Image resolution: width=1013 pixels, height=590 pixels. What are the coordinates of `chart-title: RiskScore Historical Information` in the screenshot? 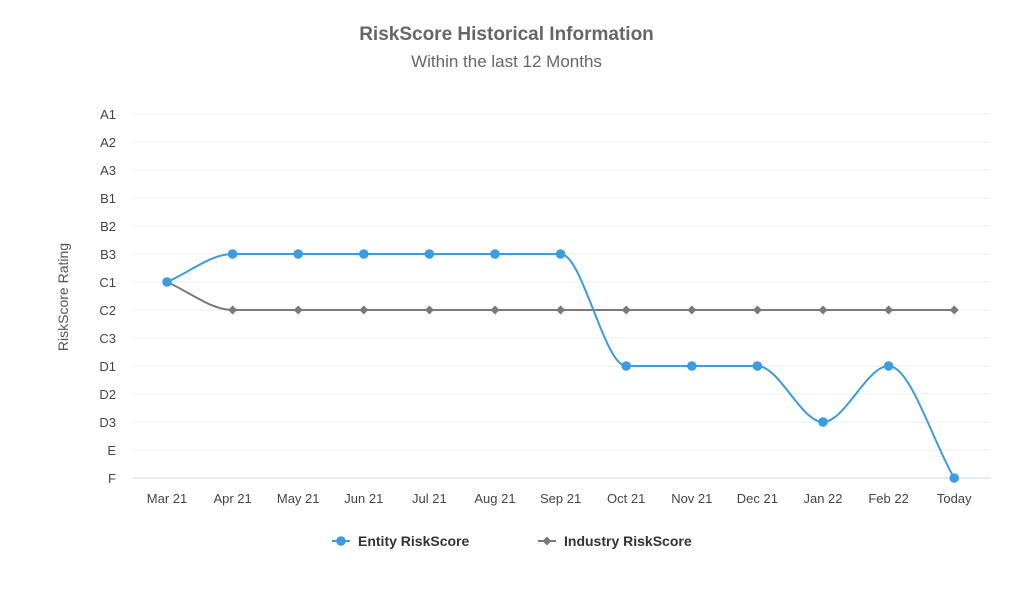 It's located at (506, 34).